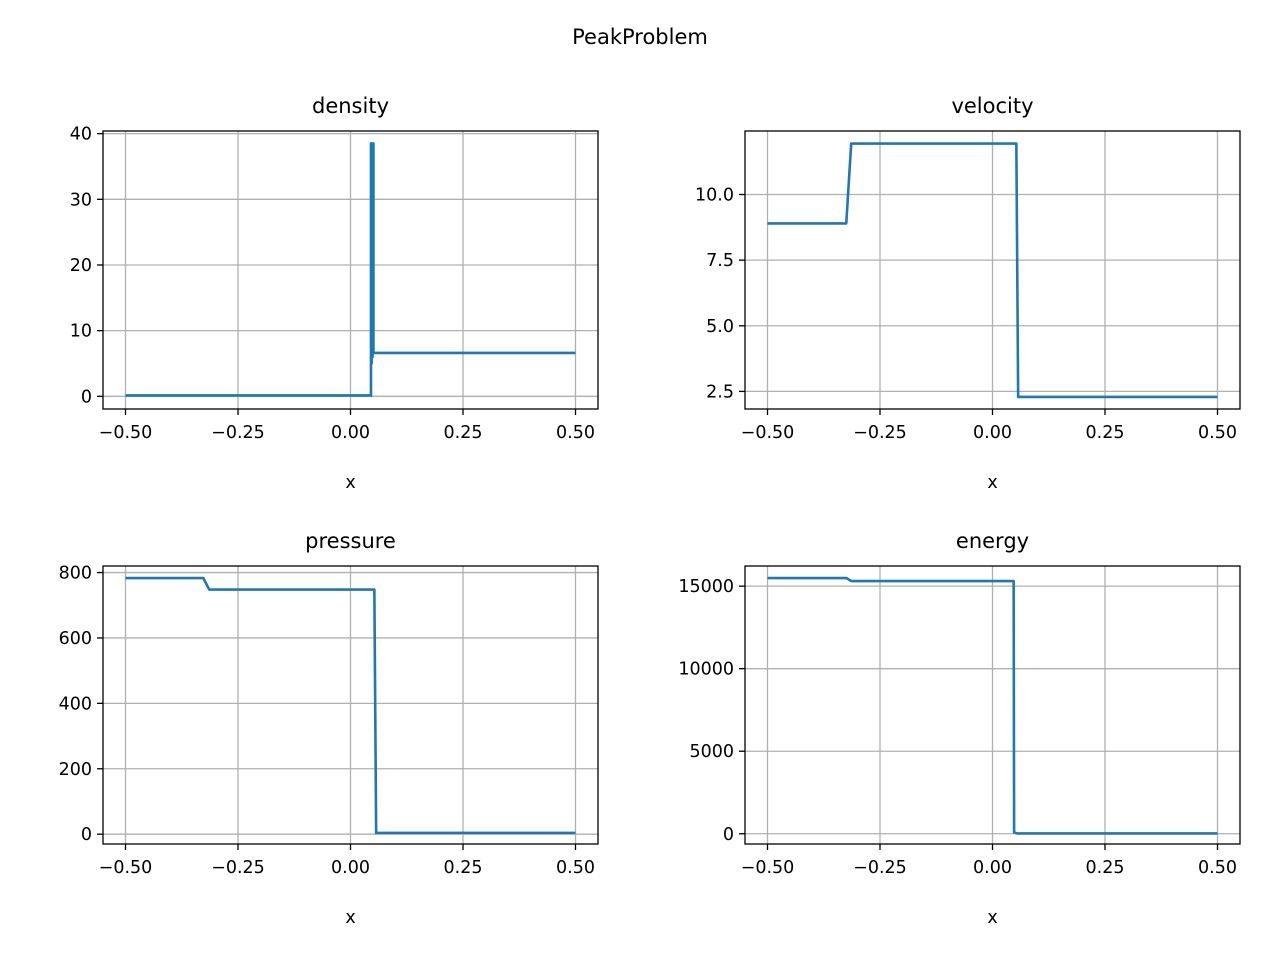 Image resolution: width=1280 pixels, height=960 pixels. What do you see at coordinates (350, 541) in the screenshot?
I see `subplot-title: pressure` at bounding box center [350, 541].